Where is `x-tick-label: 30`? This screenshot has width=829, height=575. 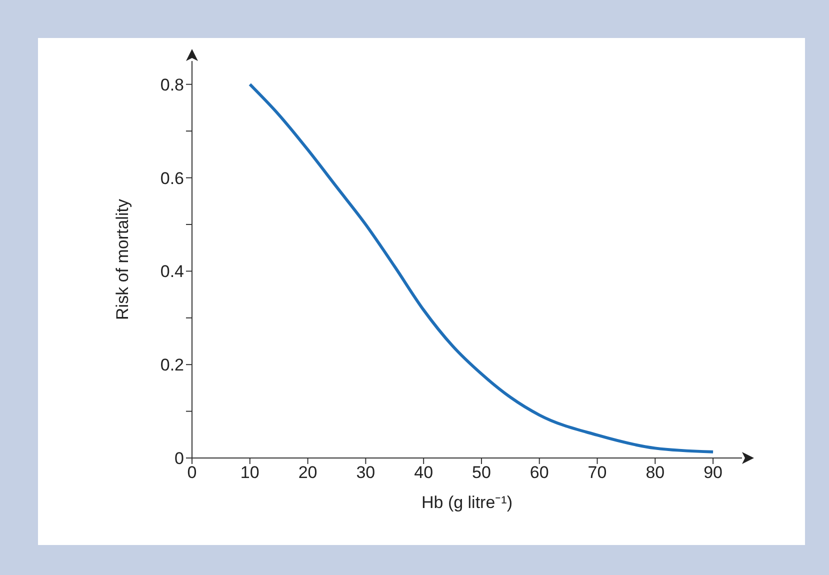
x-tick-label: 30 is located at coordinates (366, 472).